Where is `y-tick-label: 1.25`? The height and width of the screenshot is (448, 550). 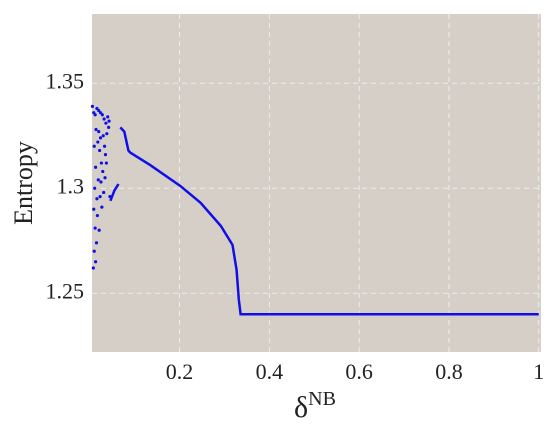 y-tick-label: 1.25 is located at coordinates (65, 290).